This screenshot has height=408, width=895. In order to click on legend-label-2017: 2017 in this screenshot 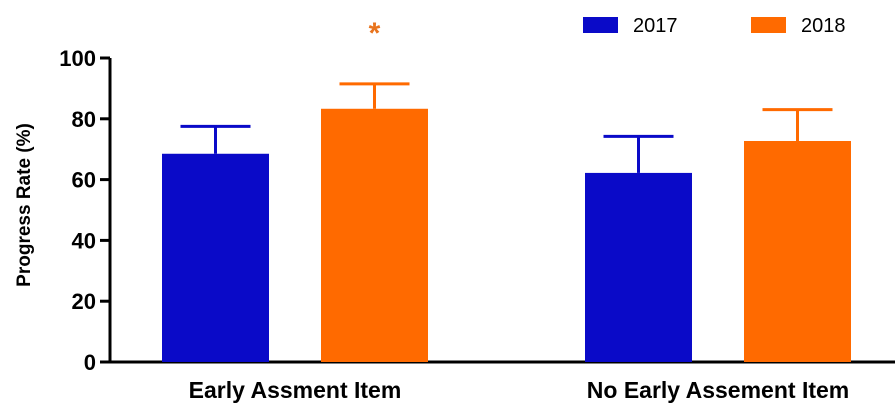, I will do `click(655, 26)`.